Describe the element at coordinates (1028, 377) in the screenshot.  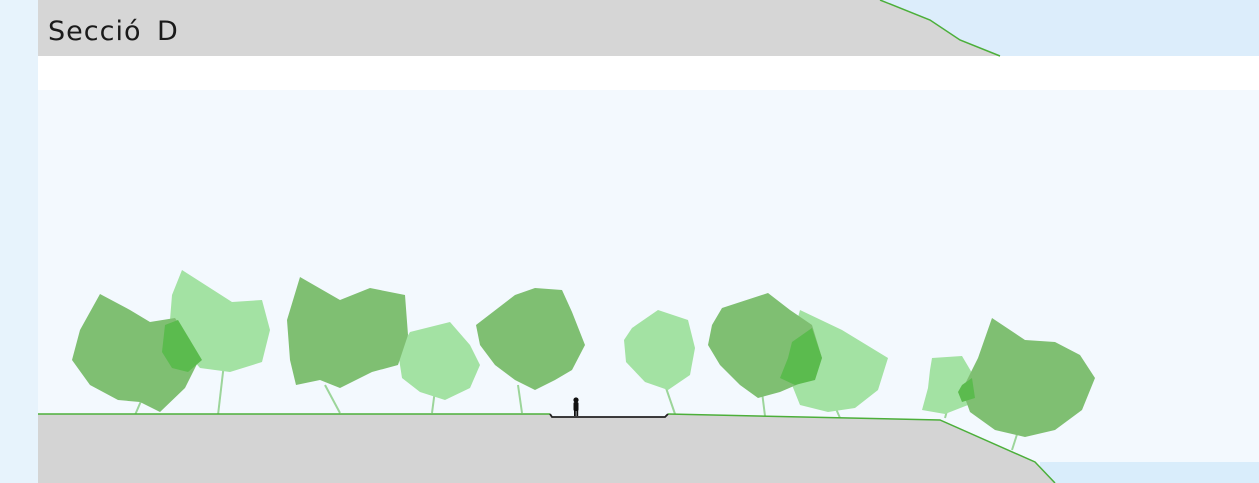
I see `tree-10-dark` at that location.